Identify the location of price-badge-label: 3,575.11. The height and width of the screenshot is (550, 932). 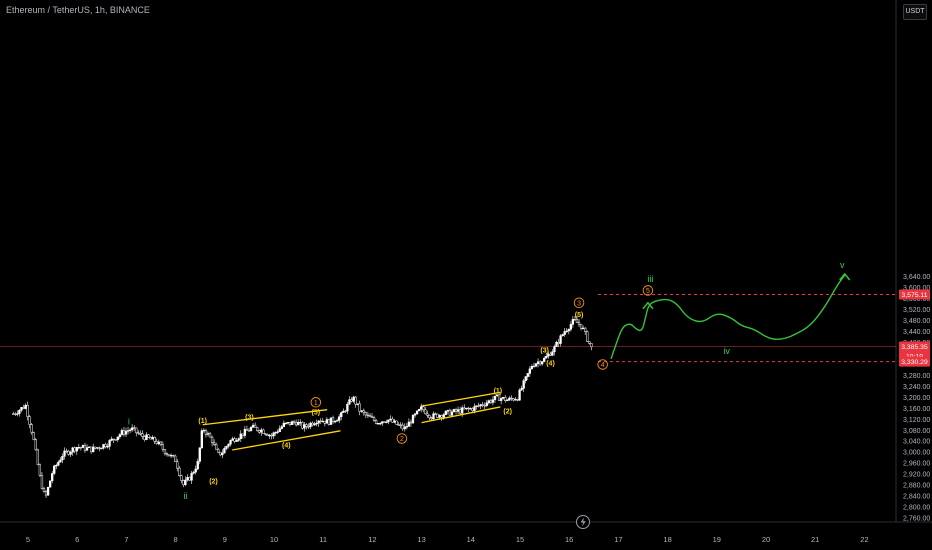
(915, 295).